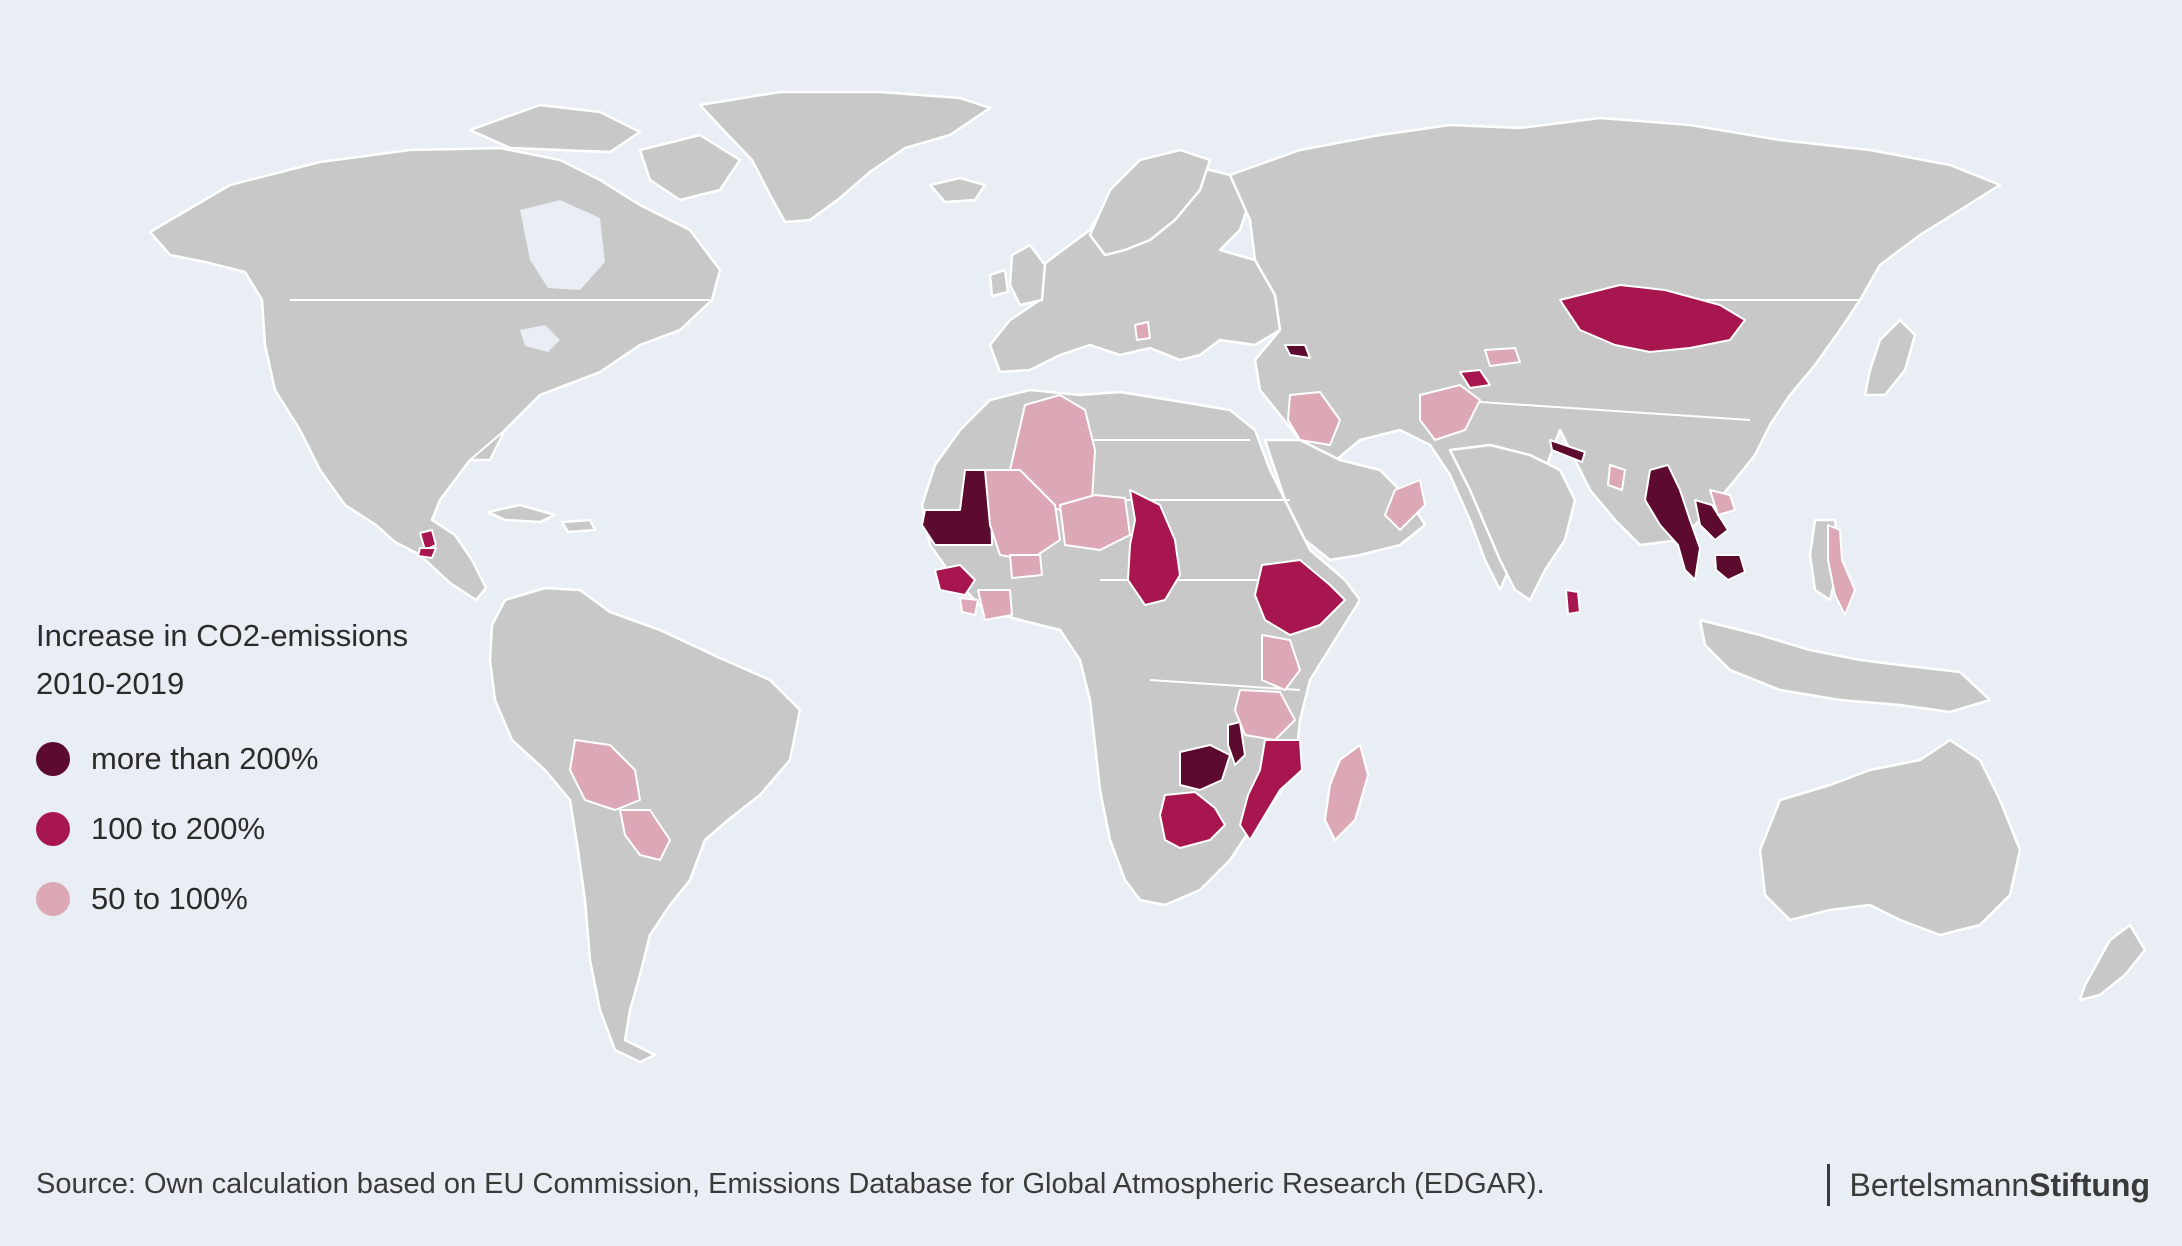 The image size is (2182, 1246). What do you see at coordinates (205, 758) in the screenshot?
I see `legend-label: more than 200%` at bounding box center [205, 758].